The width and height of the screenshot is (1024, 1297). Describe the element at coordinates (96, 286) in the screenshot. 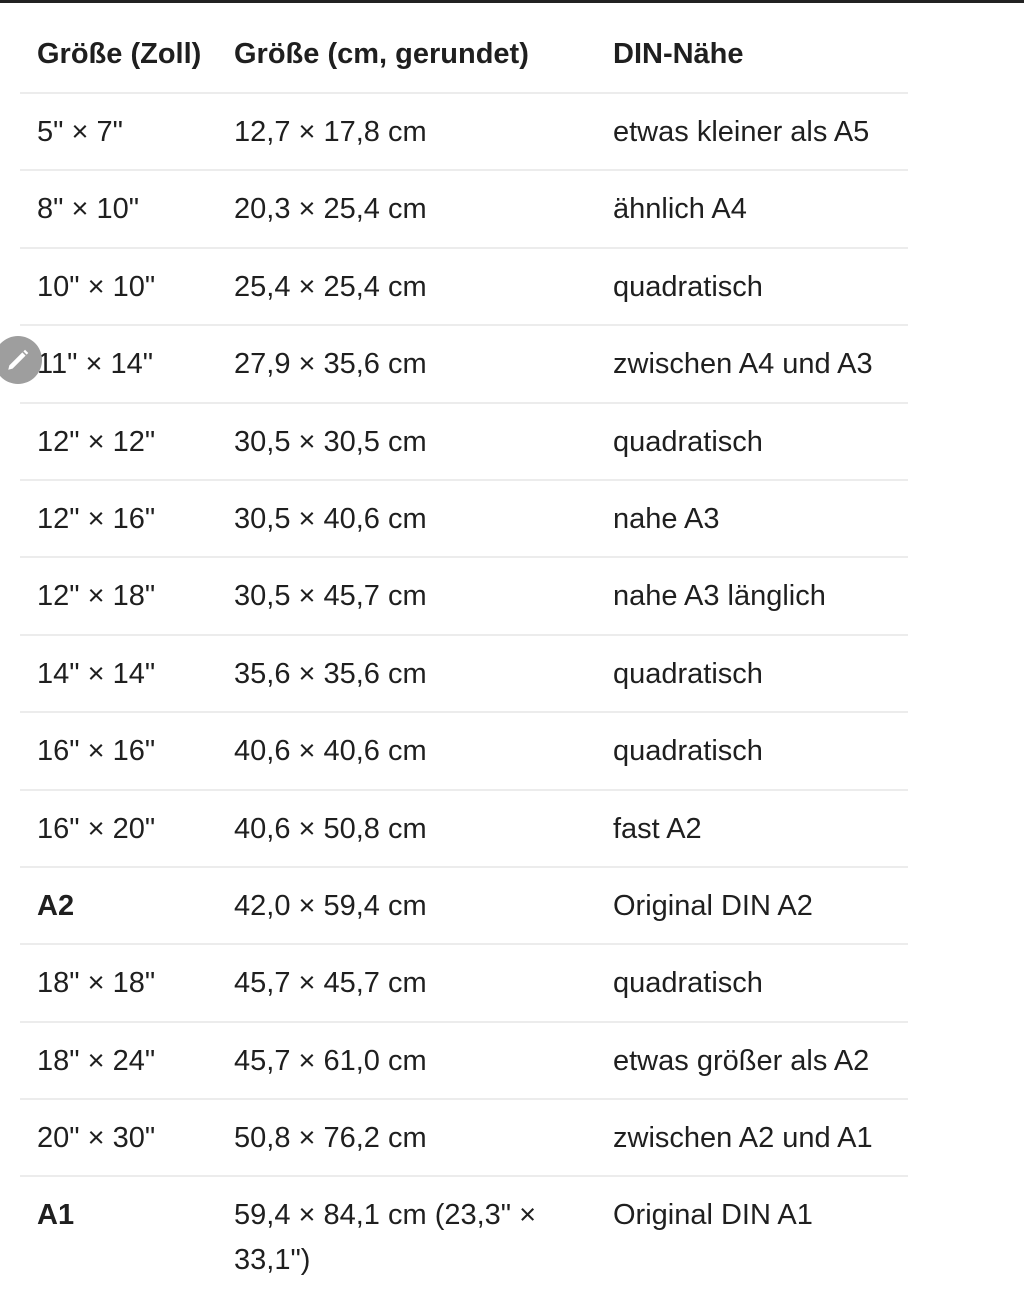

I see `cell-zoll: 10" × 10"` at that location.